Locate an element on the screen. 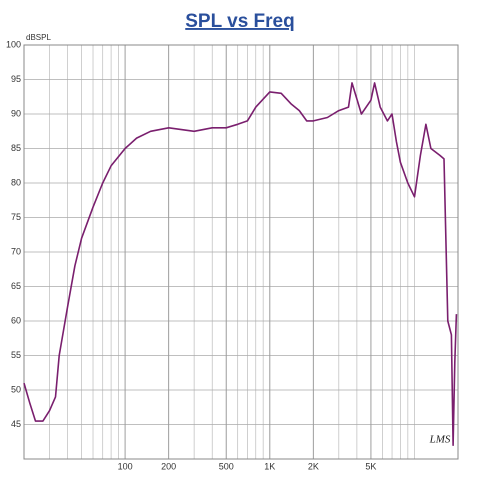 Image resolution: width=478 pixels, height=480 pixels. y-axis-label: dBSPL is located at coordinates (38, 37).